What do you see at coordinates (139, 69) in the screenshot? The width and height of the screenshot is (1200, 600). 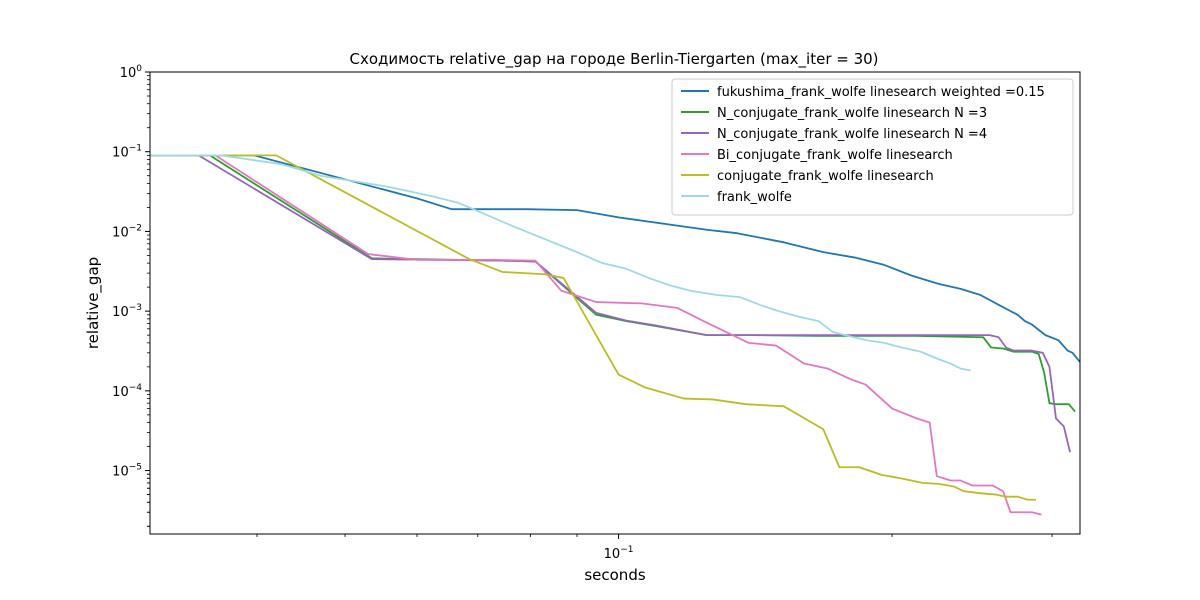 I see `y-tick-label-0-exp: 0` at bounding box center [139, 69].